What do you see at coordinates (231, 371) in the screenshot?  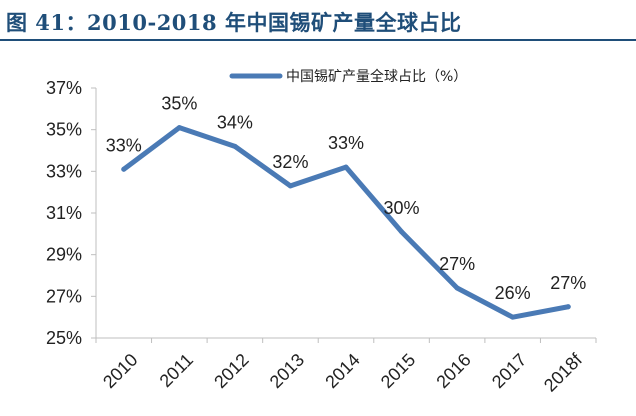 I see `x-tick-label: 2012` at bounding box center [231, 371].